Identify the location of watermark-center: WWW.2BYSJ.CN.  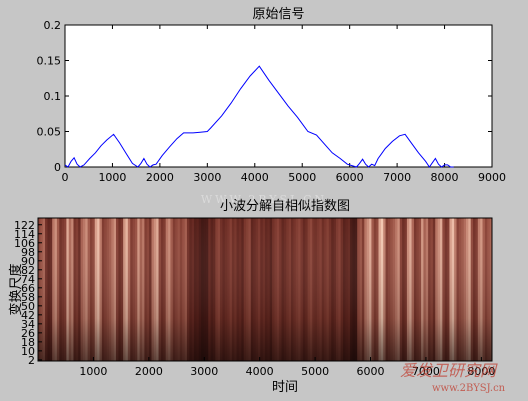
(264, 199).